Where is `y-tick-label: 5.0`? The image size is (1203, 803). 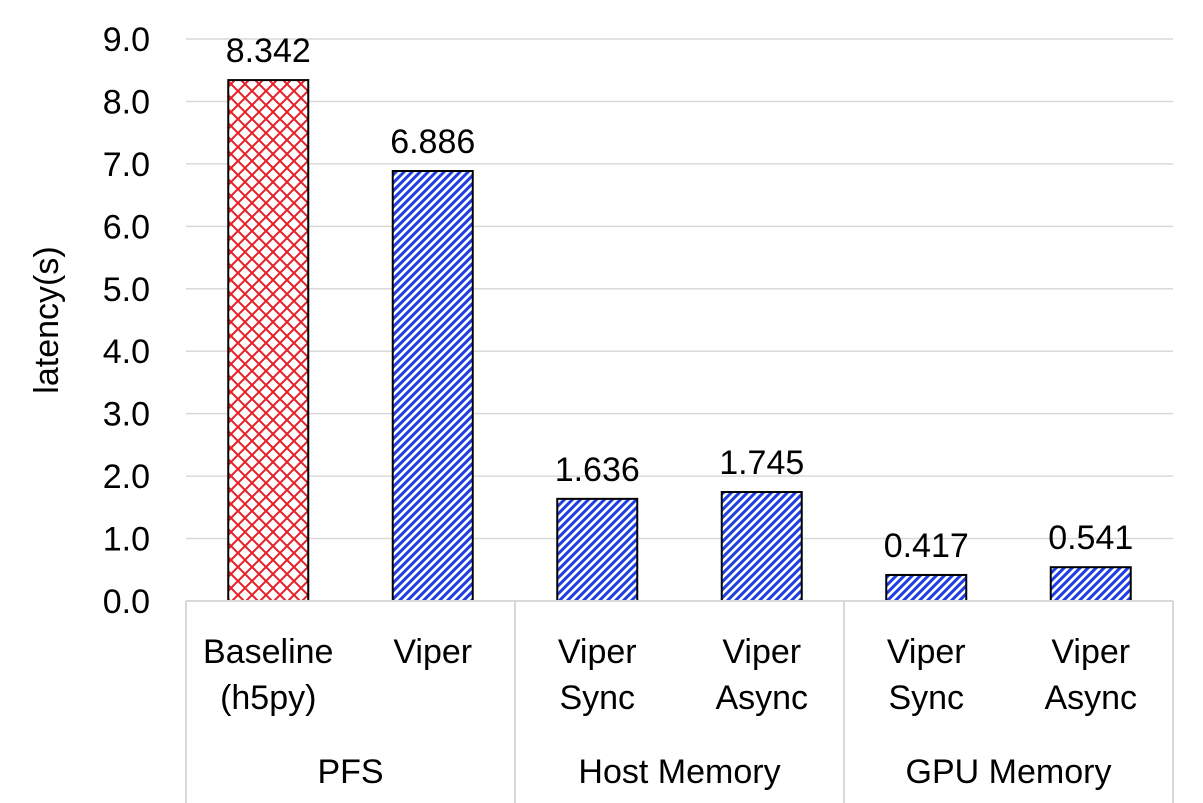
y-tick-label: 5.0 is located at coordinates (126, 290).